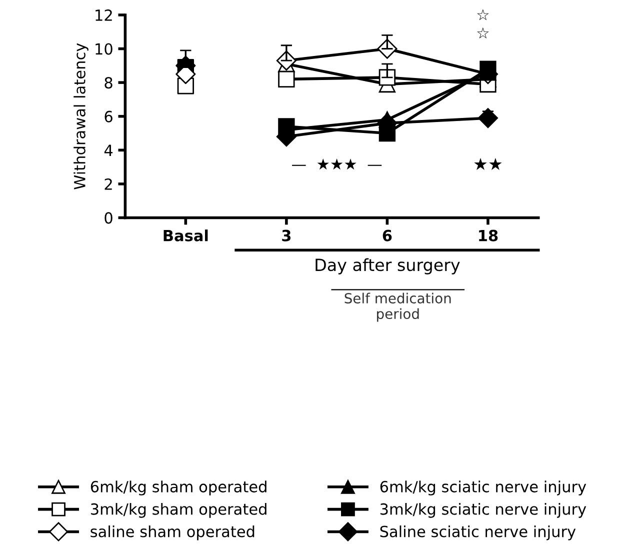 The width and height of the screenshot is (626, 554). Describe the element at coordinates (483, 488) in the screenshot. I see `legend-label: 6mk/kg sciatic nerve injury` at that location.